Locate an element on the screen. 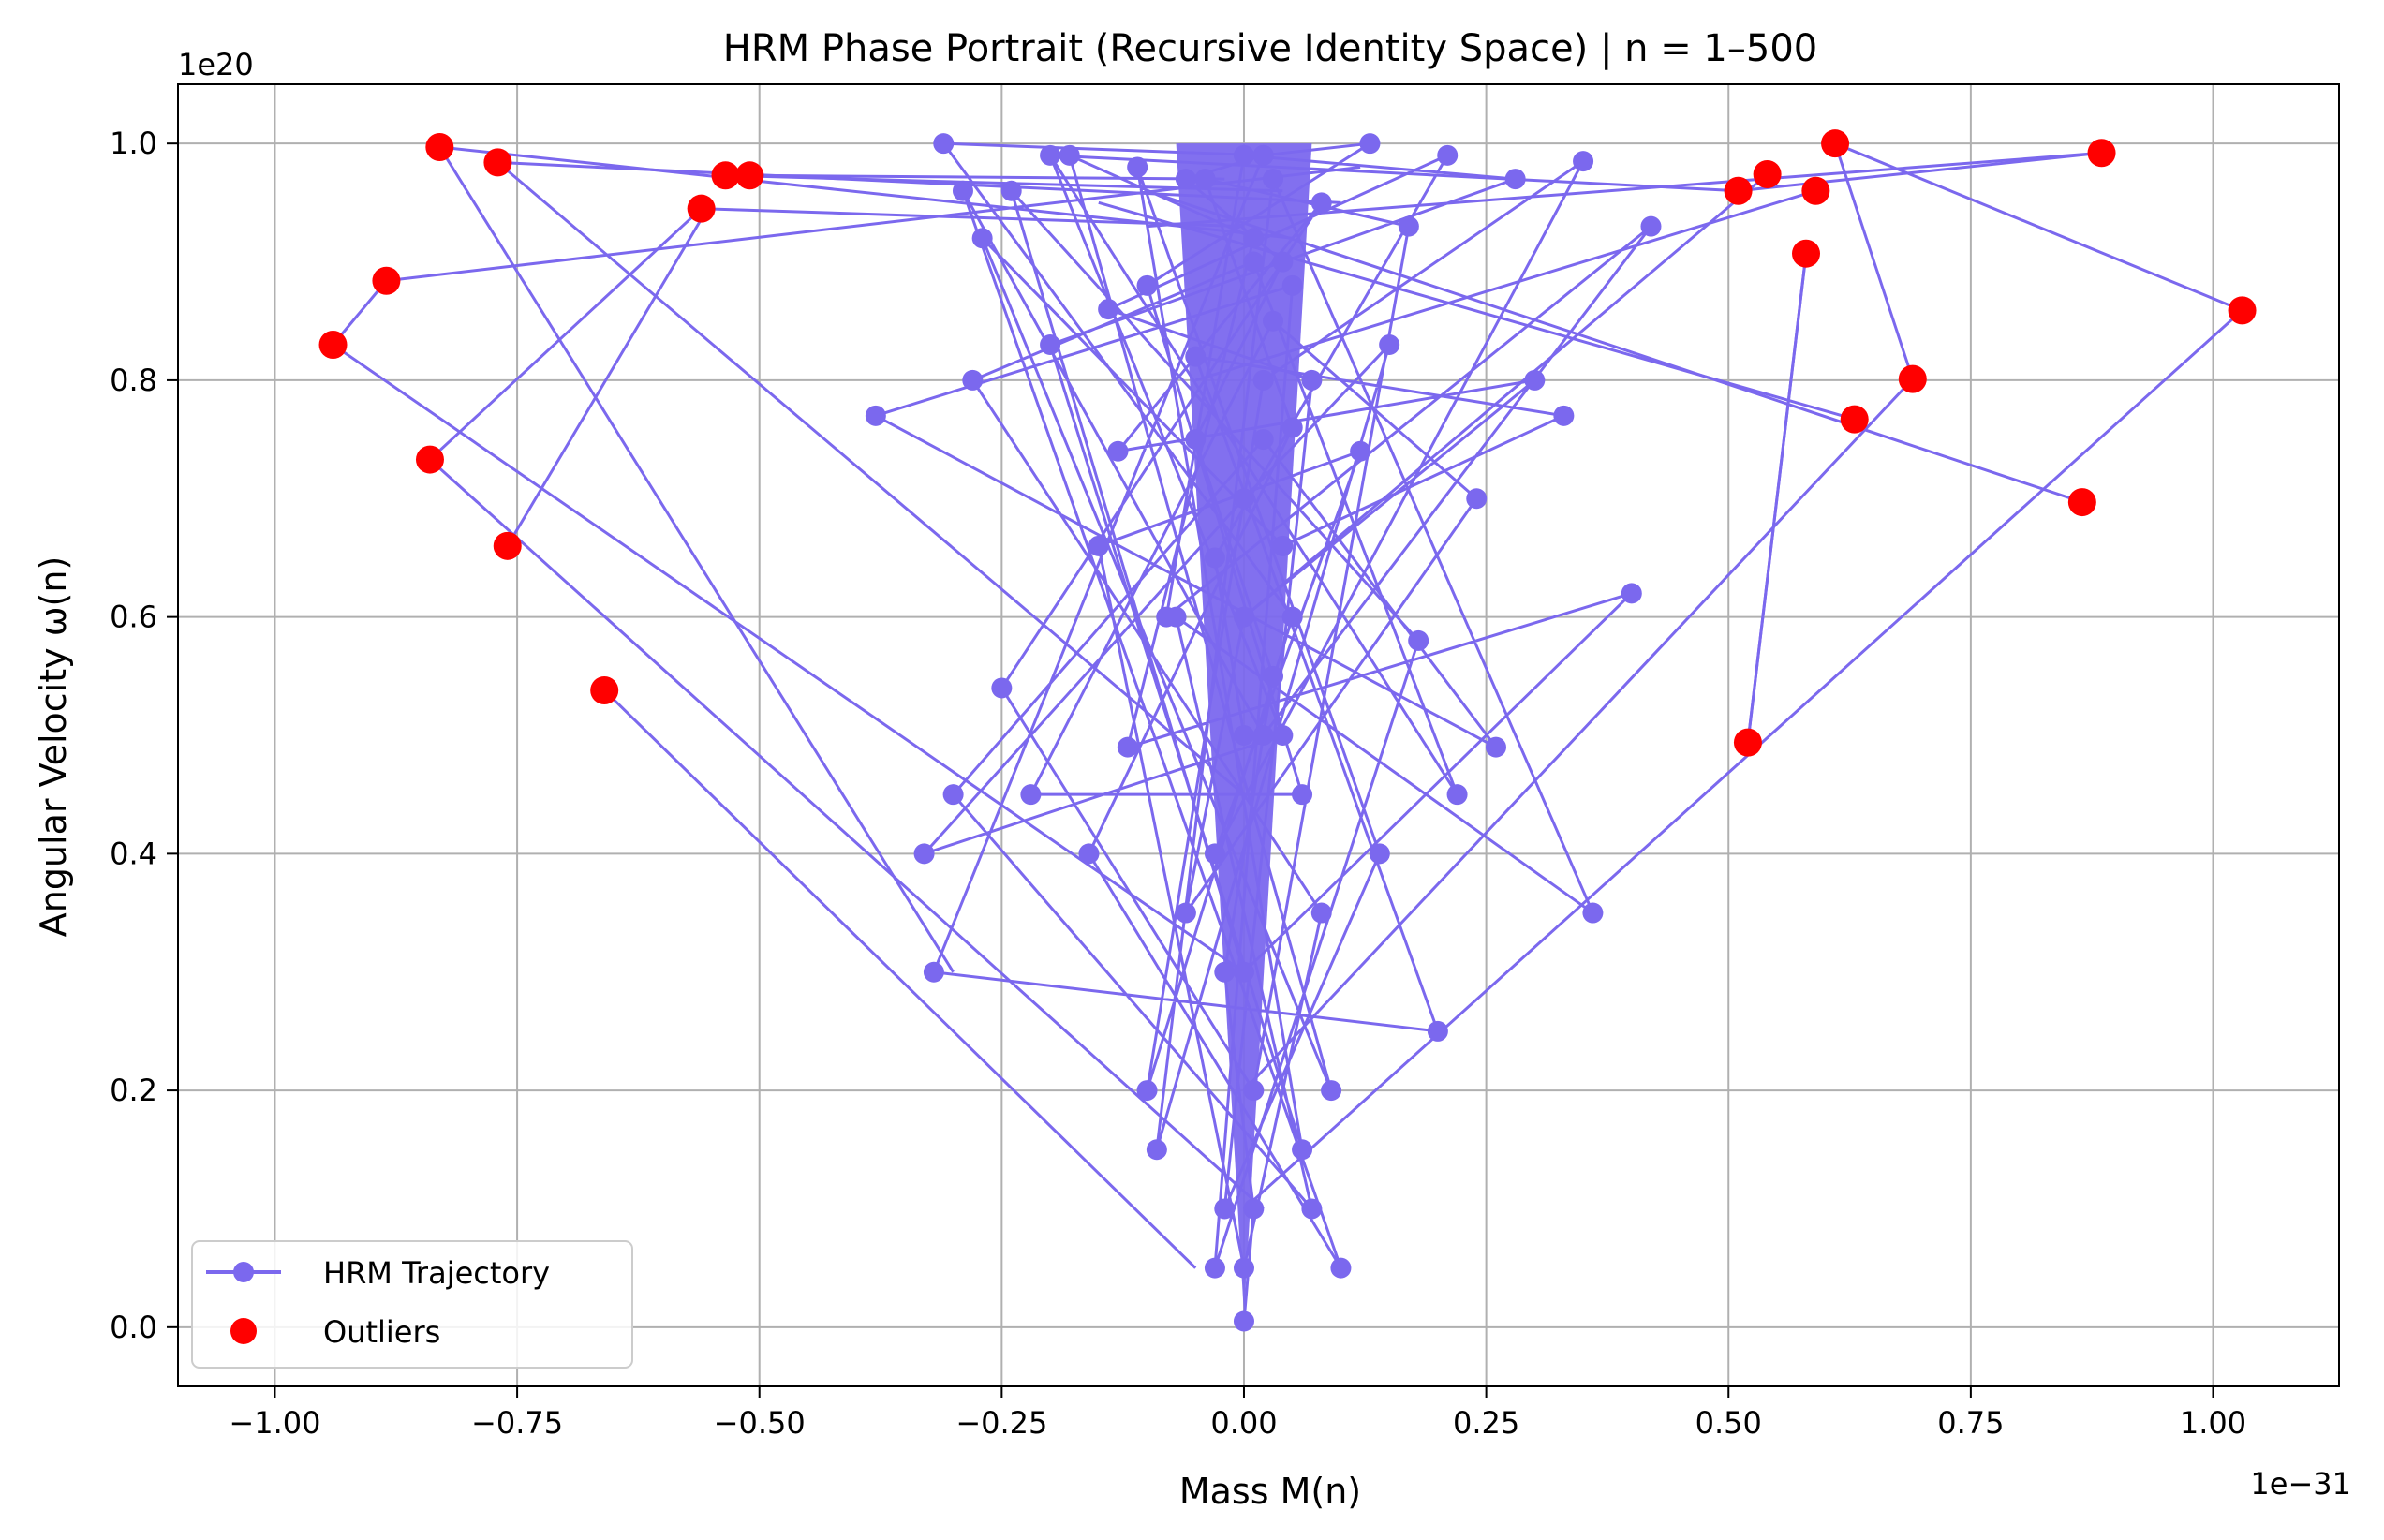  y-tick-label: 1.0 is located at coordinates (133, 143).